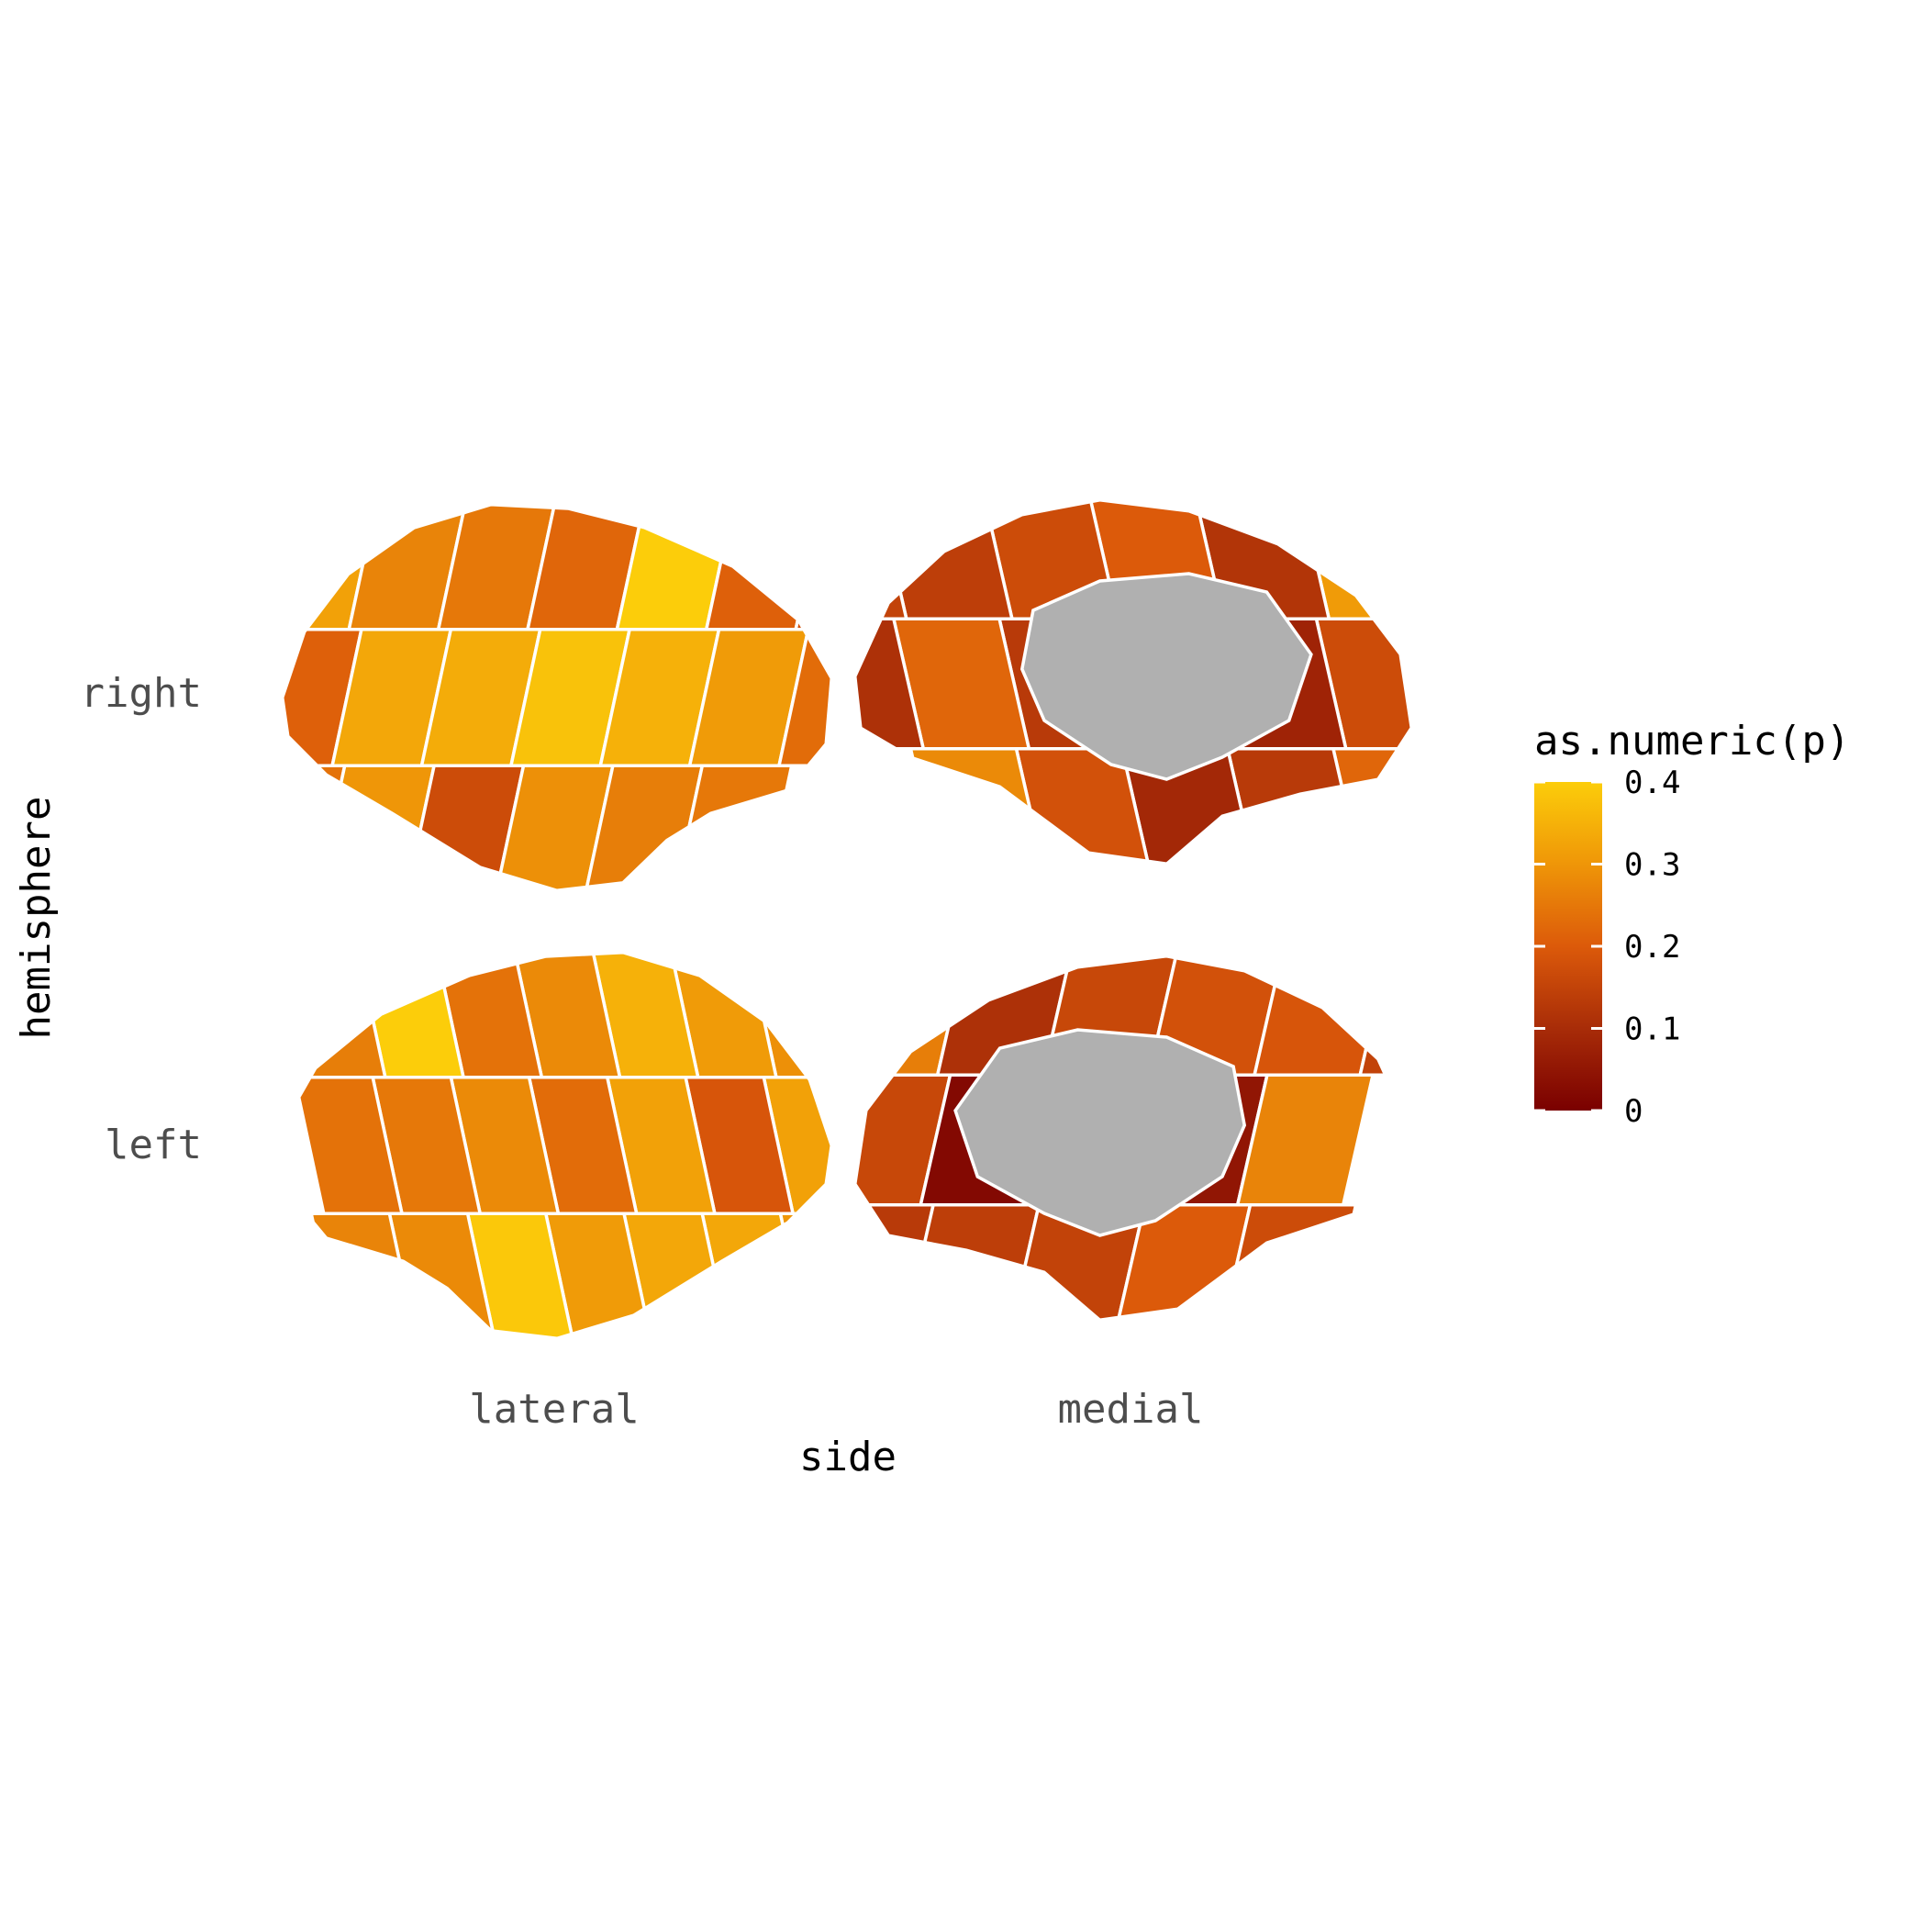  I want to click on facet-label-medial: medial, so click(1131, 1409).